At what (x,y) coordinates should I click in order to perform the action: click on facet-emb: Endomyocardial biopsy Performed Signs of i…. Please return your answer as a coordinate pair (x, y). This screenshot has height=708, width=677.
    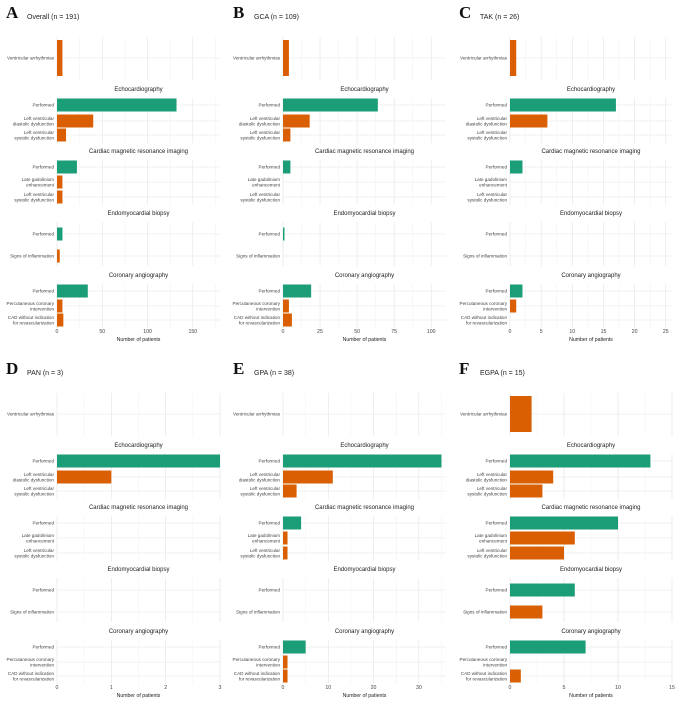
    Looking at the image, I should click on (568, 594).